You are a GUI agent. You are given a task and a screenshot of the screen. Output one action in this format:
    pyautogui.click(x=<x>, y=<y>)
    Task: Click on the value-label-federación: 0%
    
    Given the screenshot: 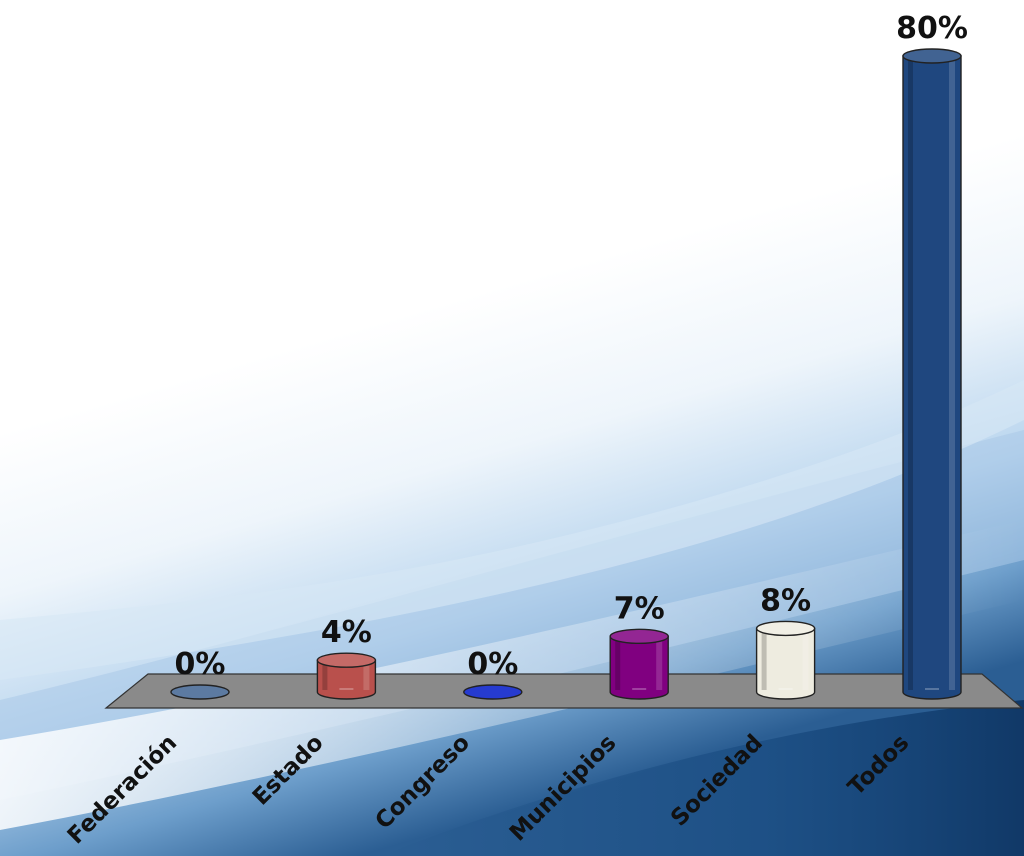 What is the action you would take?
    pyautogui.click(x=200, y=664)
    